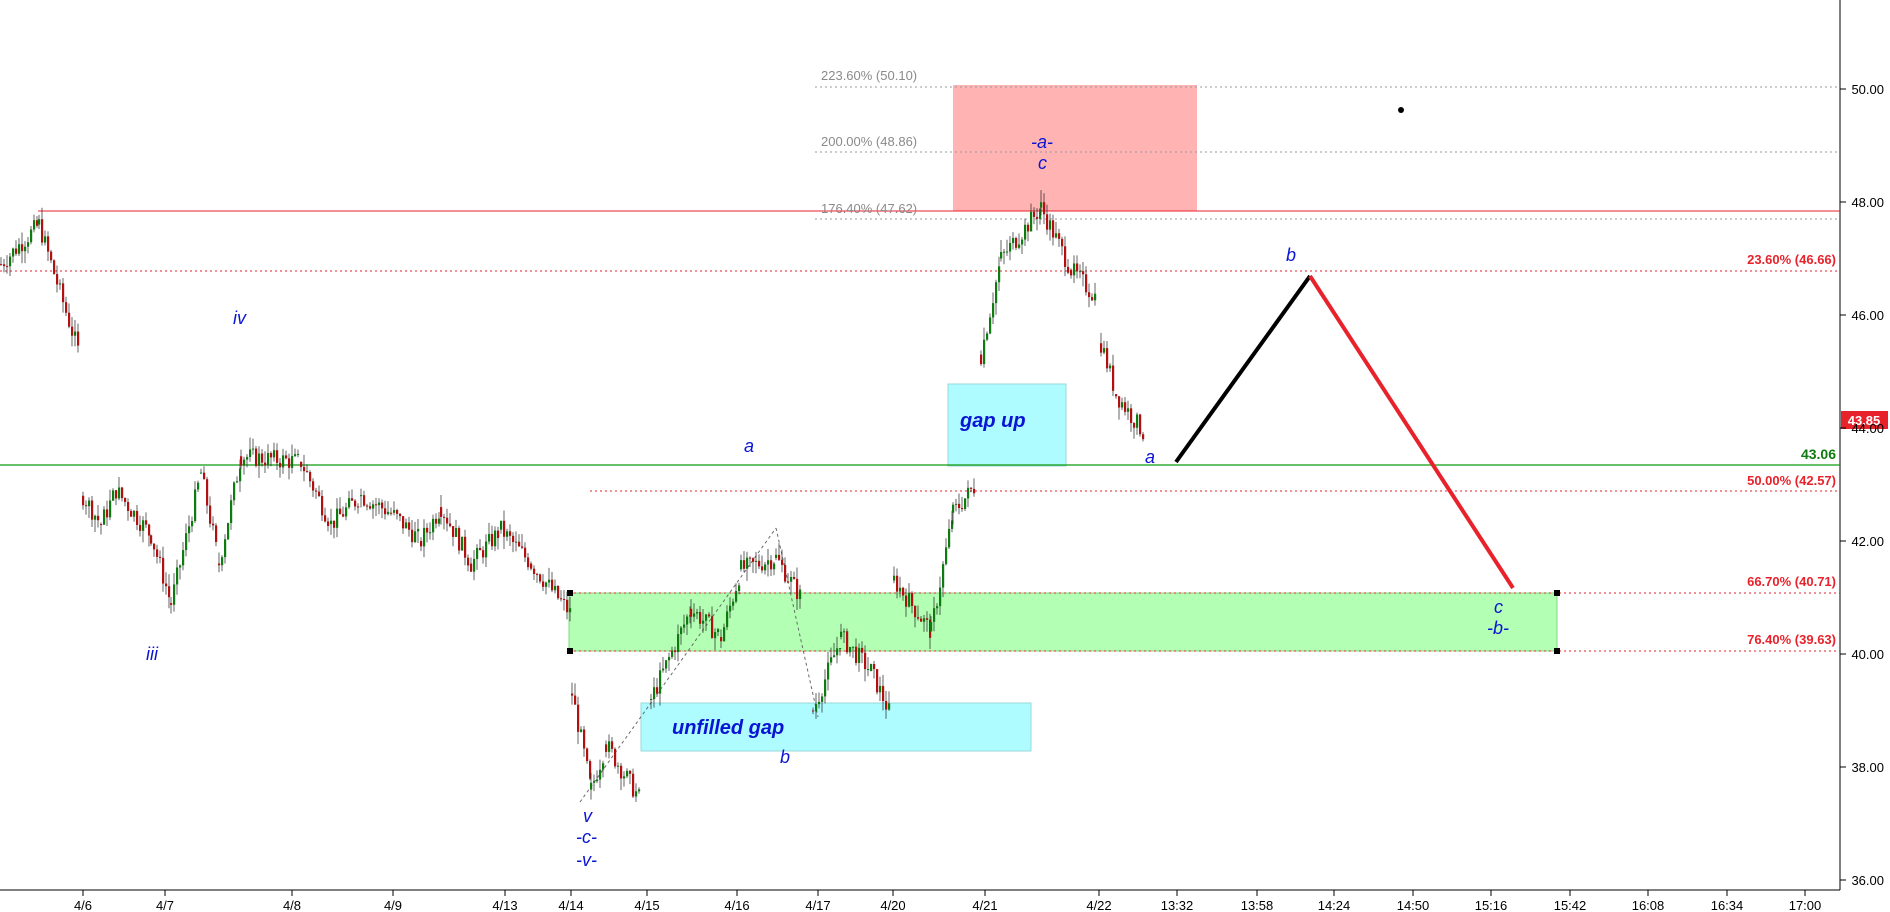 The width and height of the screenshot is (1890, 912). Describe the element at coordinates (1063, 622) in the screenshot. I see `support-zone` at that location.